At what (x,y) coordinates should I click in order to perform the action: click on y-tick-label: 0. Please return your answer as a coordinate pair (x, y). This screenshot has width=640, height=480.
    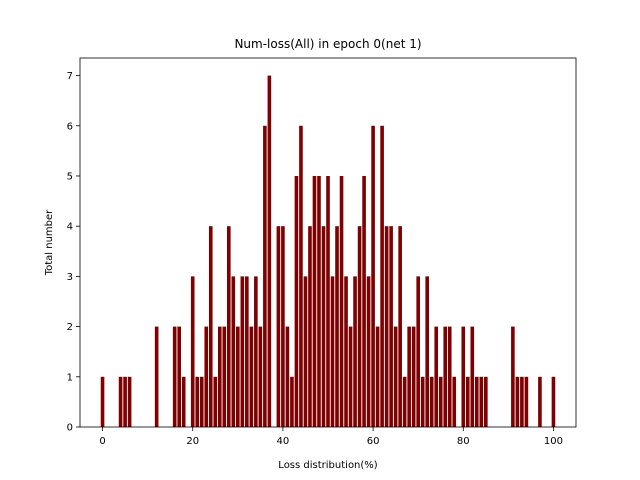
    Looking at the image, I should click on (70, 428).